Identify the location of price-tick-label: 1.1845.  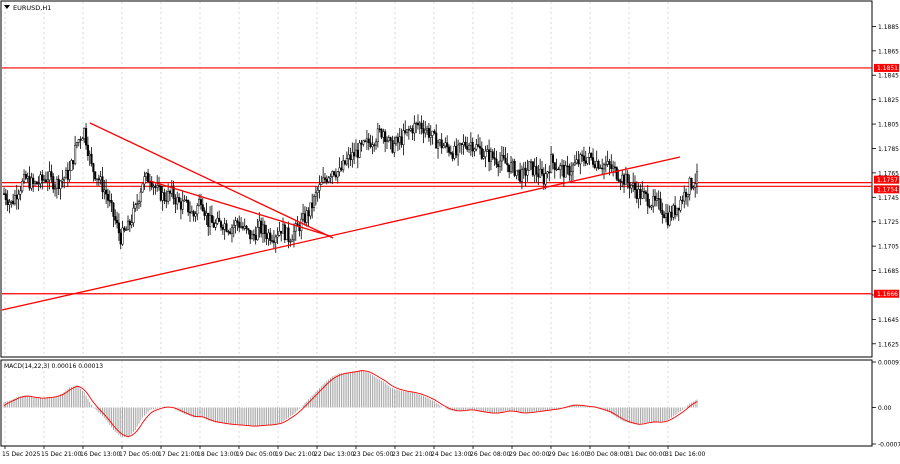
(888, 76).